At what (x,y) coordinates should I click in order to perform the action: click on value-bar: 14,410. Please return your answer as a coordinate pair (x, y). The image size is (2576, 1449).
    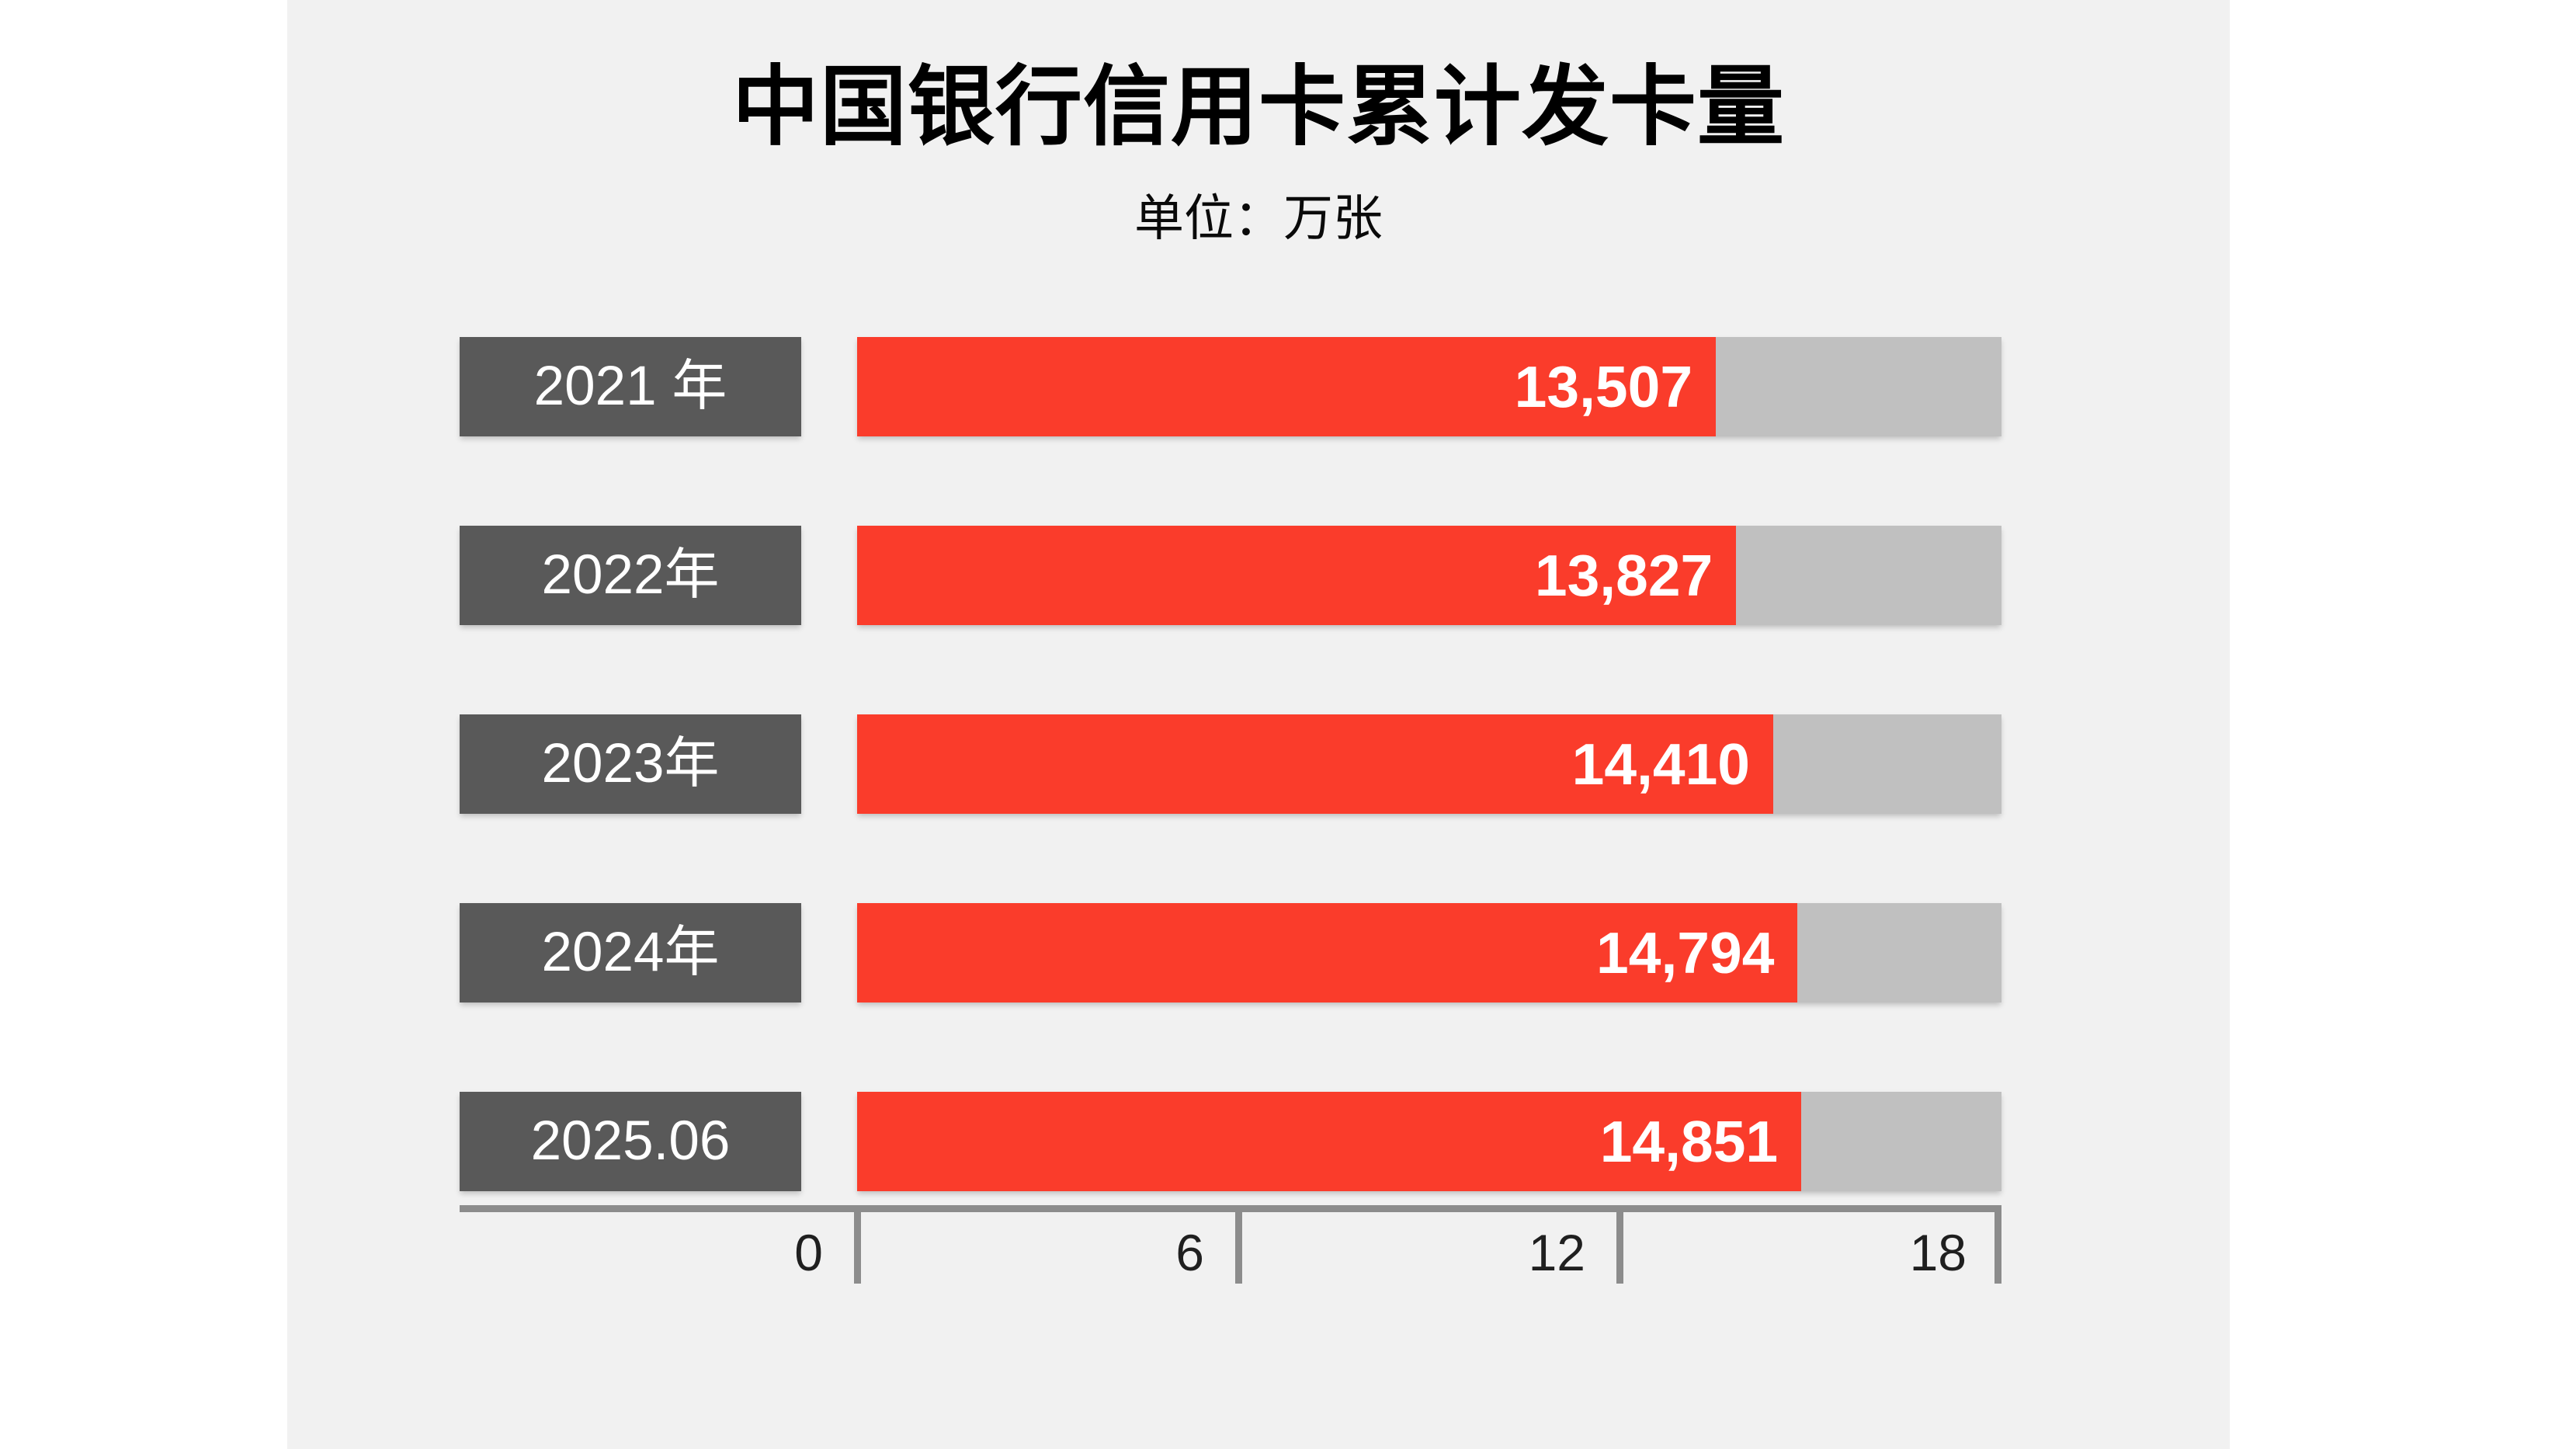
    Looking at the image, I should click on (1315, 764).